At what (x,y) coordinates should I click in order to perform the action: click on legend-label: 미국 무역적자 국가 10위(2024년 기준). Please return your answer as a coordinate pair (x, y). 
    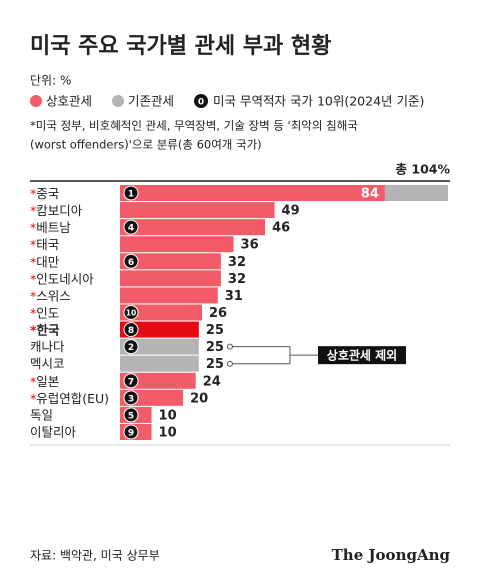
    Looking at the image, I should click on (318, 101).